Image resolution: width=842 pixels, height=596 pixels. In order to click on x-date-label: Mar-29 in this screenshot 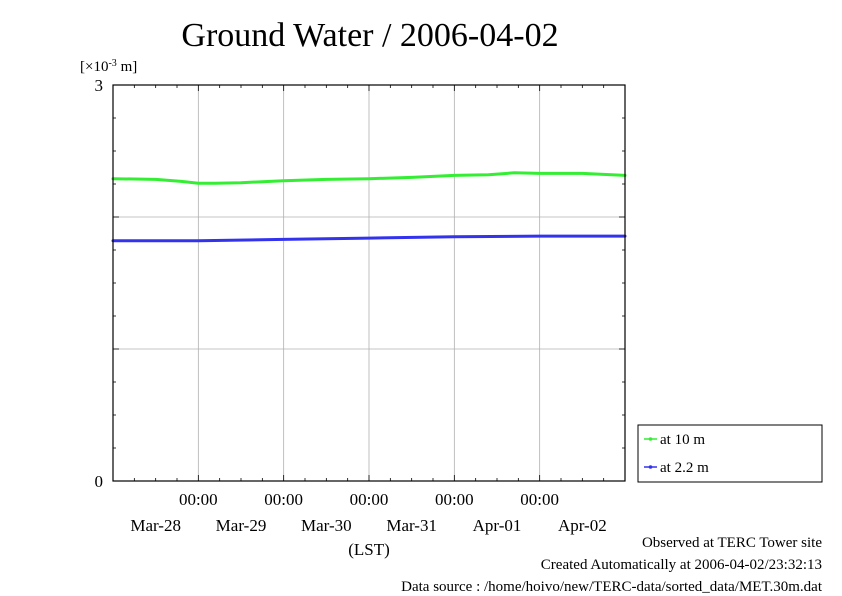, I will do `click(241, 525)`.